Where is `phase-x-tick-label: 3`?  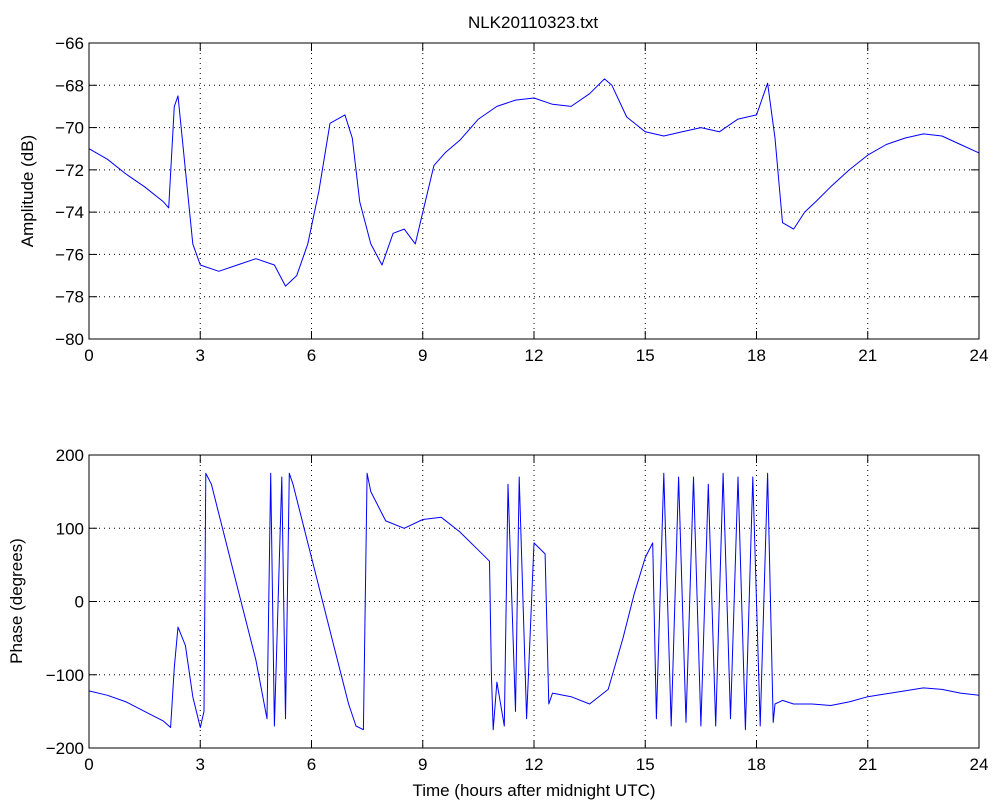
phase-x-tick-label: 3 is located at coordinates (200, 764).